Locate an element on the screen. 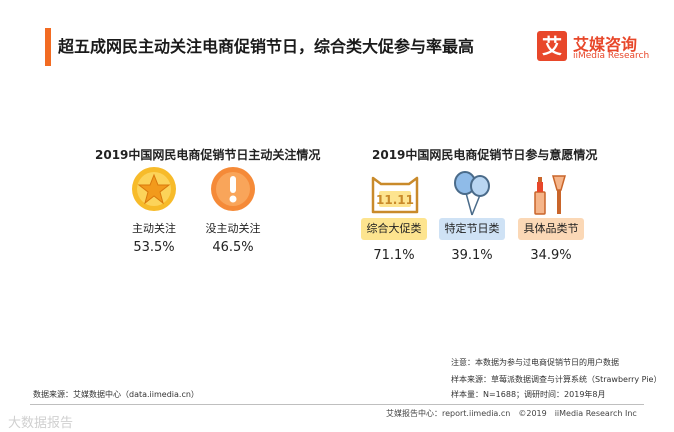 The width and height of the screenshot is (674, 432). category-tag-category-festival: 具体品类节 is located at coordinates (551, 229).